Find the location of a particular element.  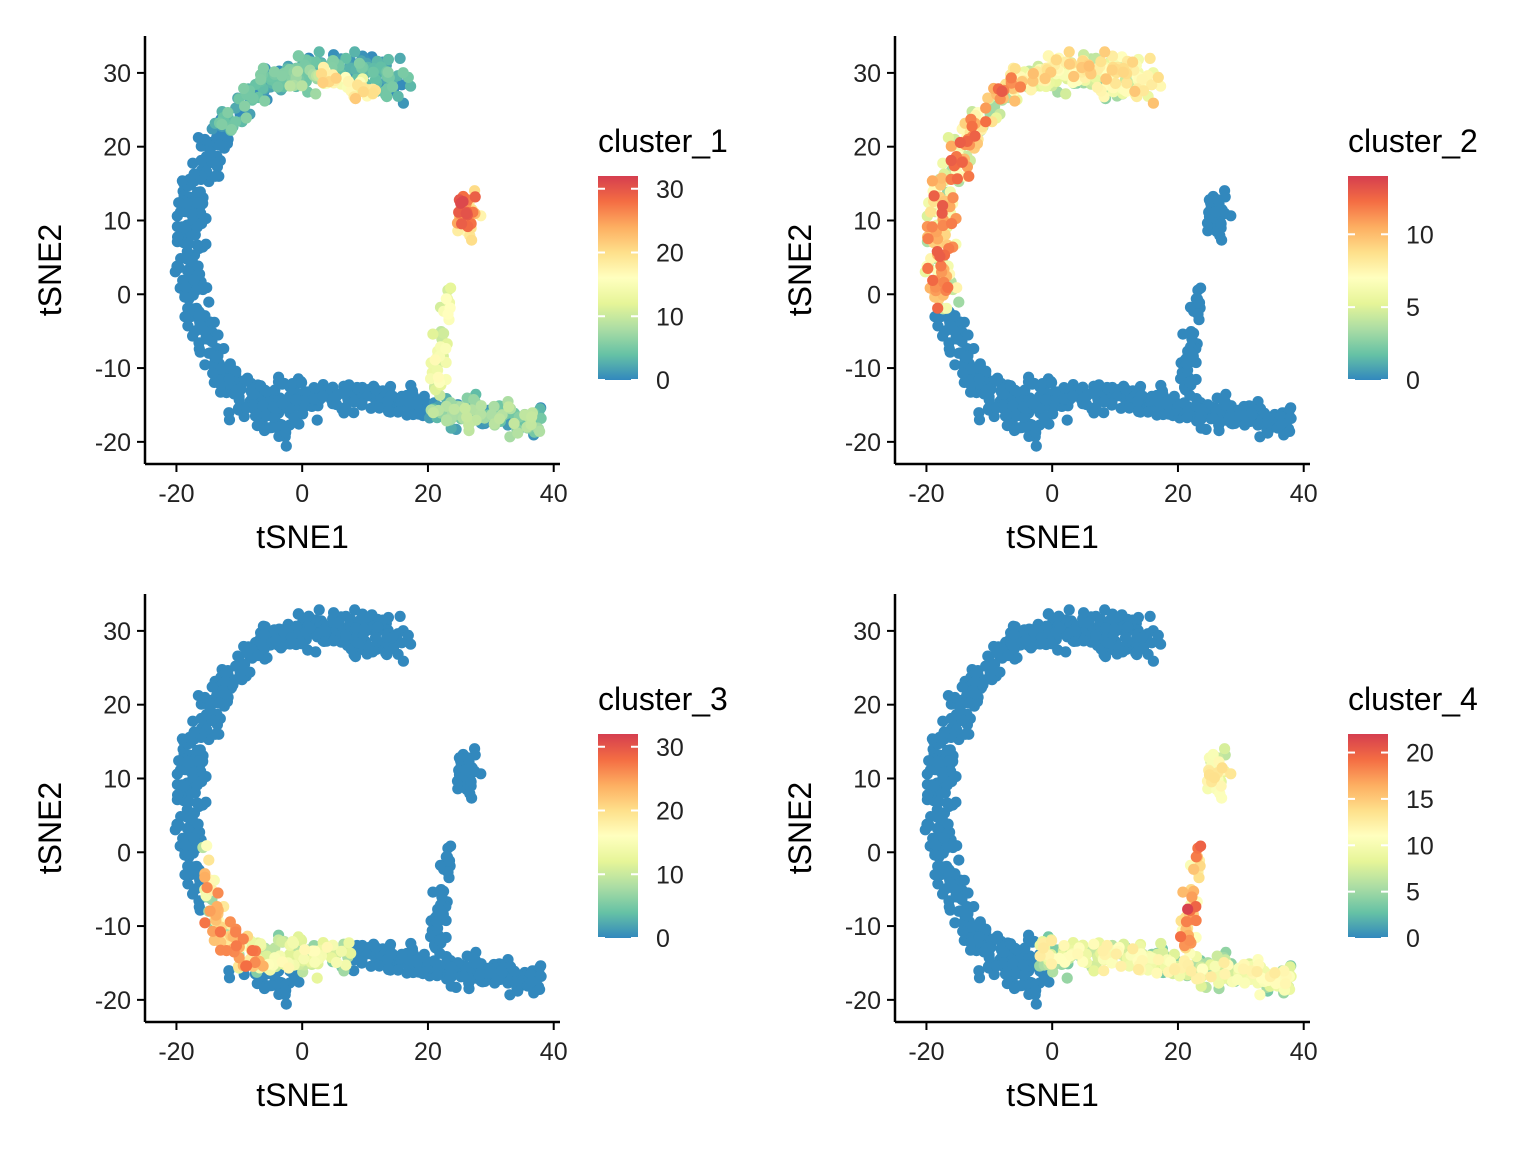

colorbar-tick-label: 20 is located at coordinates (670, 254).